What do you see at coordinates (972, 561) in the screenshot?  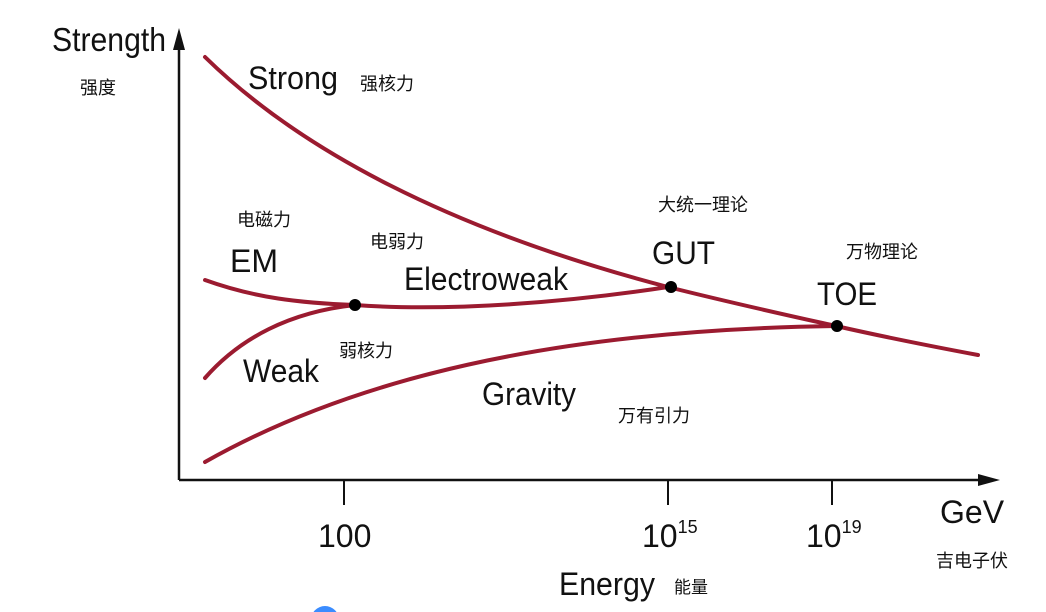 I see `x-unit-label-zh: 吉电子伏` at bounding box center [972, 561].